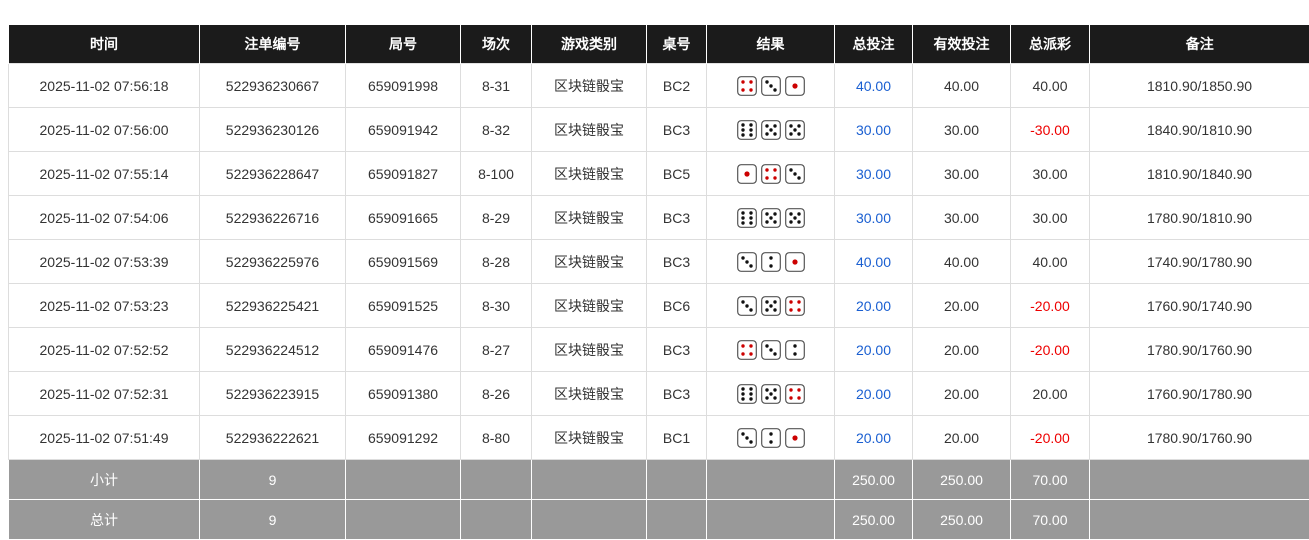 The image size is (1309, 540). I want to click on round-cell: 659091998, so click(403, 86).